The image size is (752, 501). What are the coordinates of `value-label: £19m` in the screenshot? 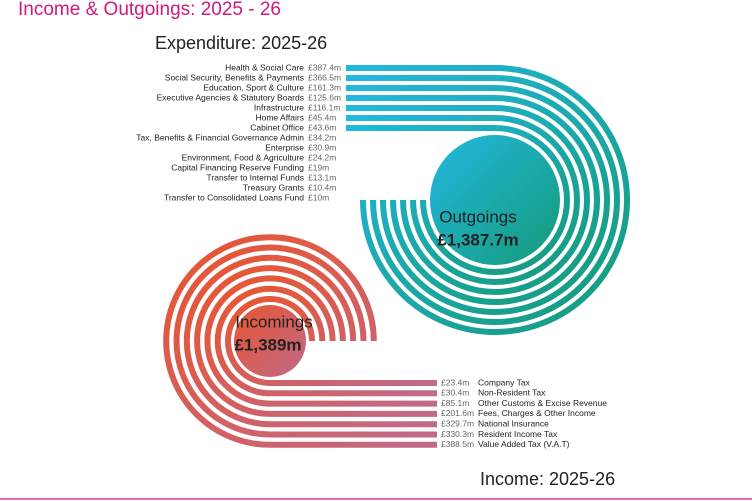 It's located at (318, 167).